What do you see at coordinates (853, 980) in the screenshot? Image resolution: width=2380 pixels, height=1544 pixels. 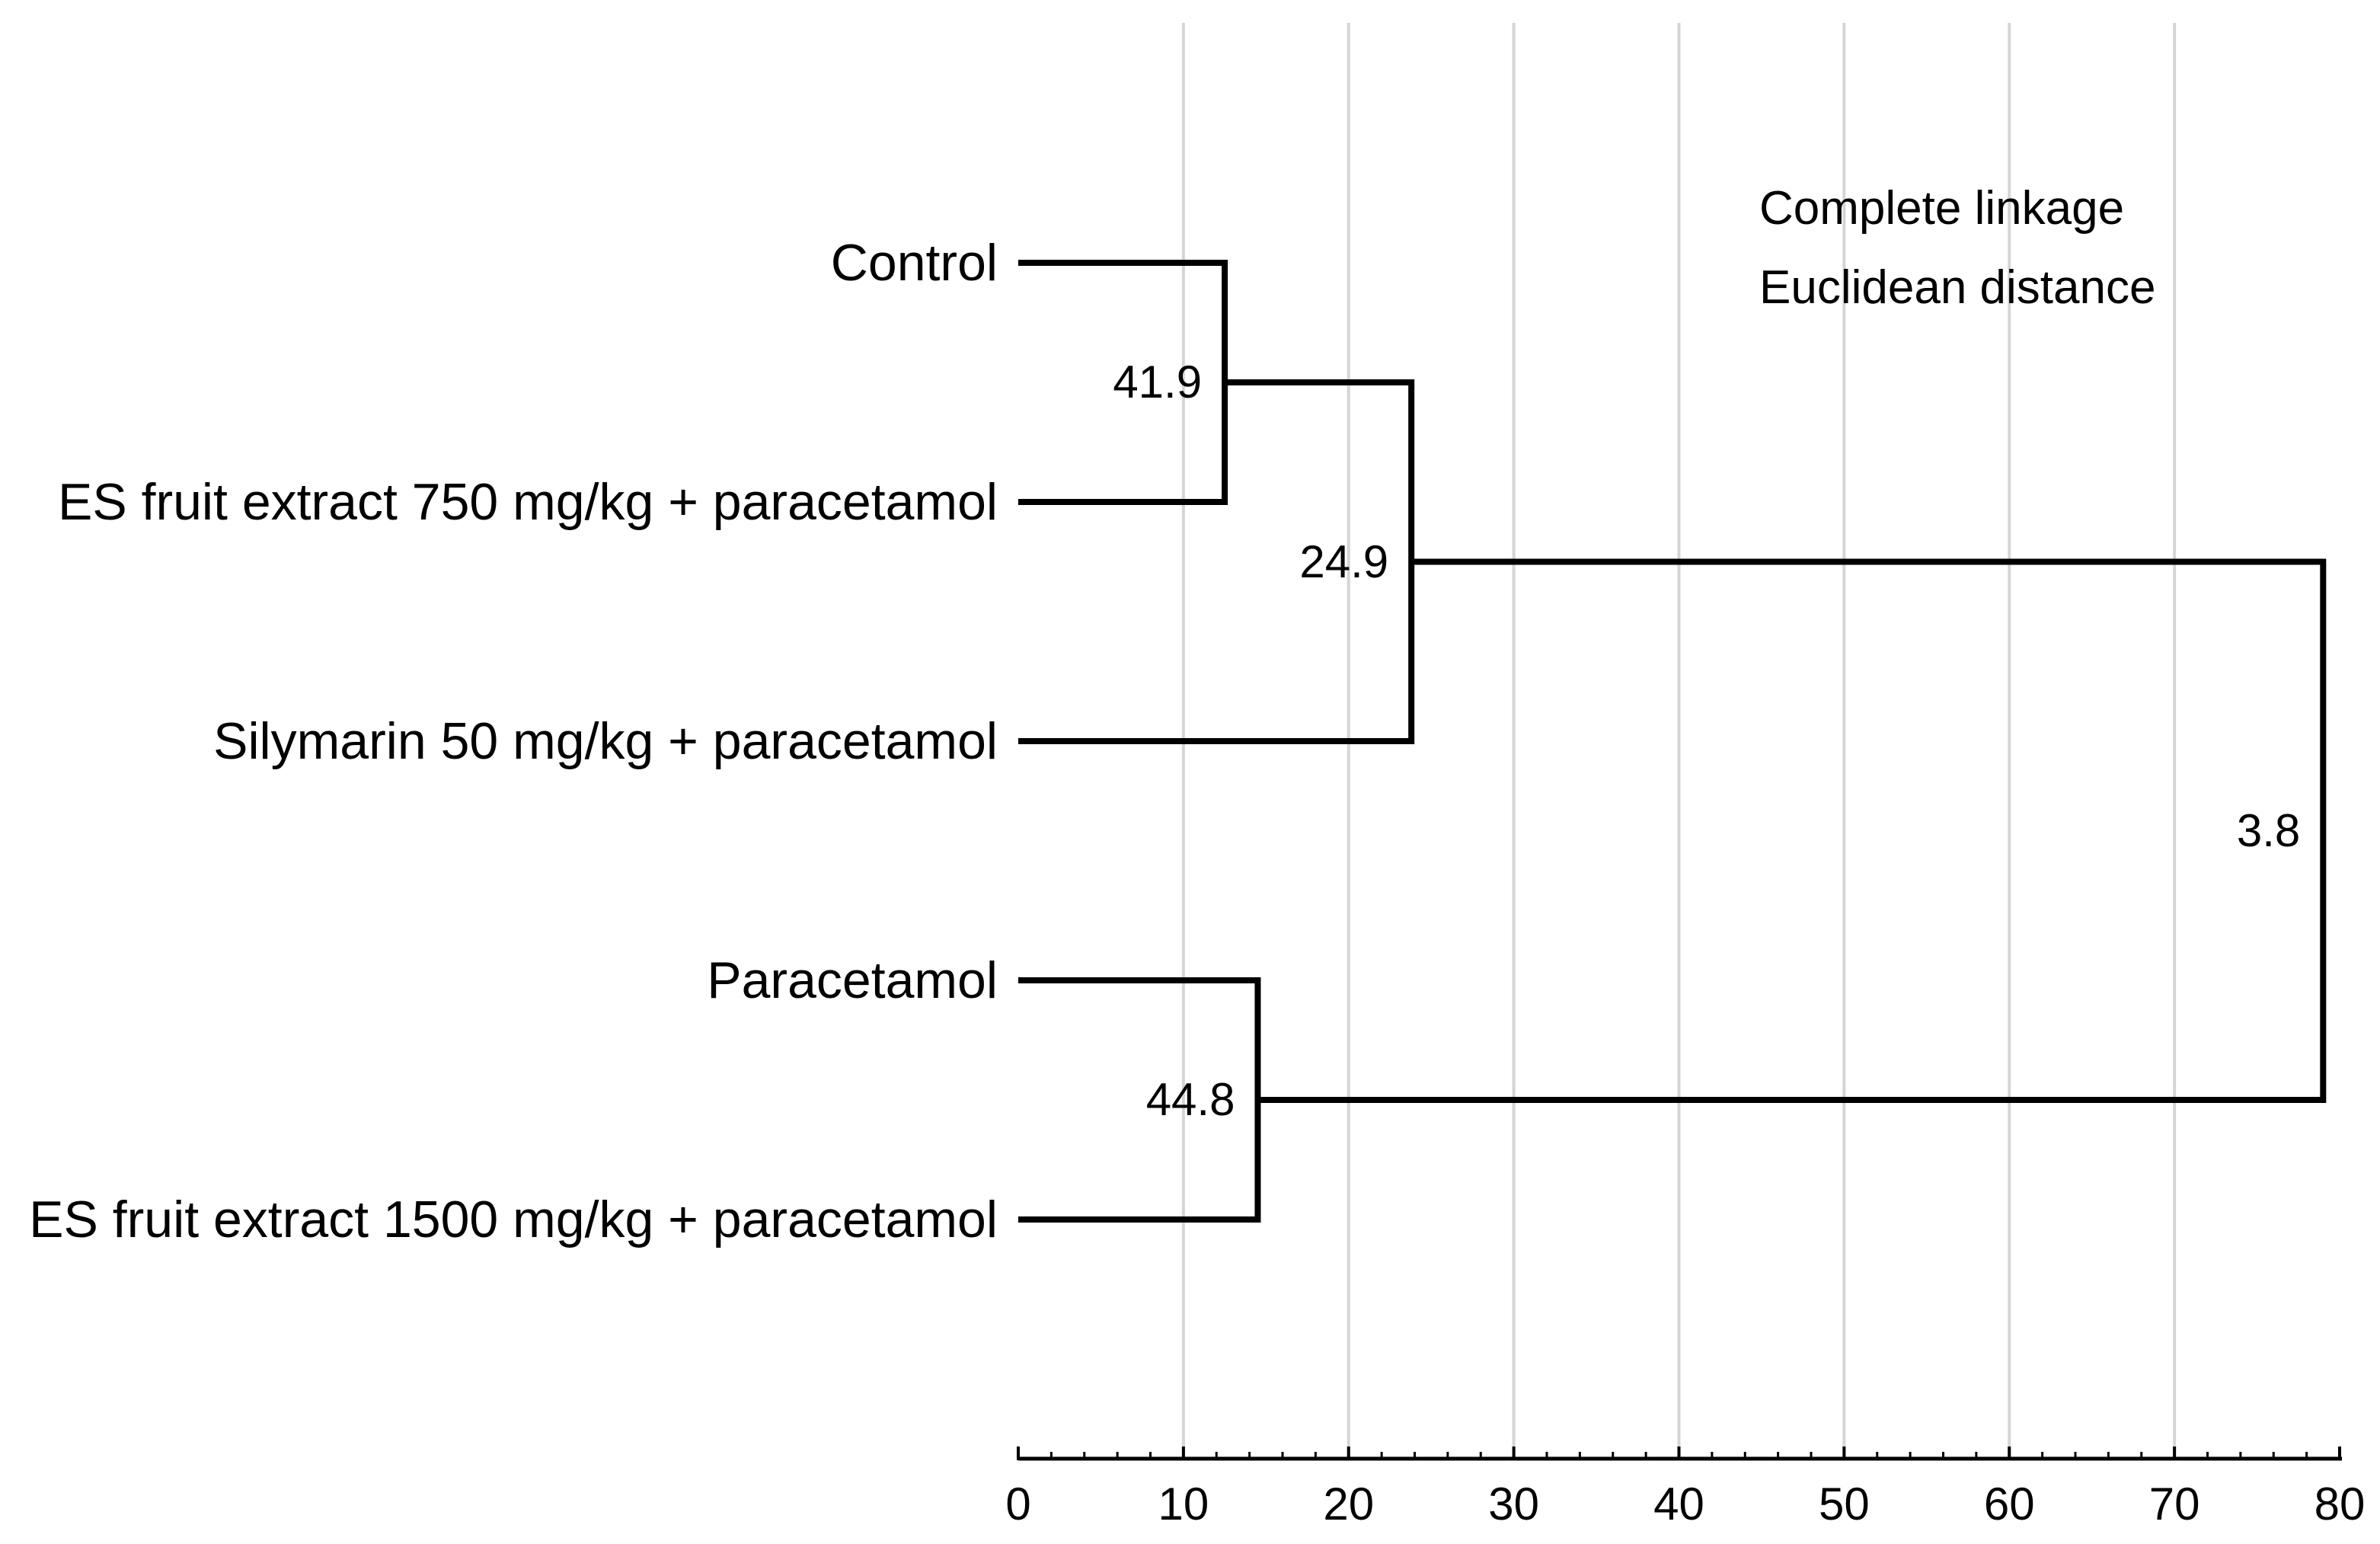 I see `leaf-label: Paracetamol` at bounding box center [853, 980].